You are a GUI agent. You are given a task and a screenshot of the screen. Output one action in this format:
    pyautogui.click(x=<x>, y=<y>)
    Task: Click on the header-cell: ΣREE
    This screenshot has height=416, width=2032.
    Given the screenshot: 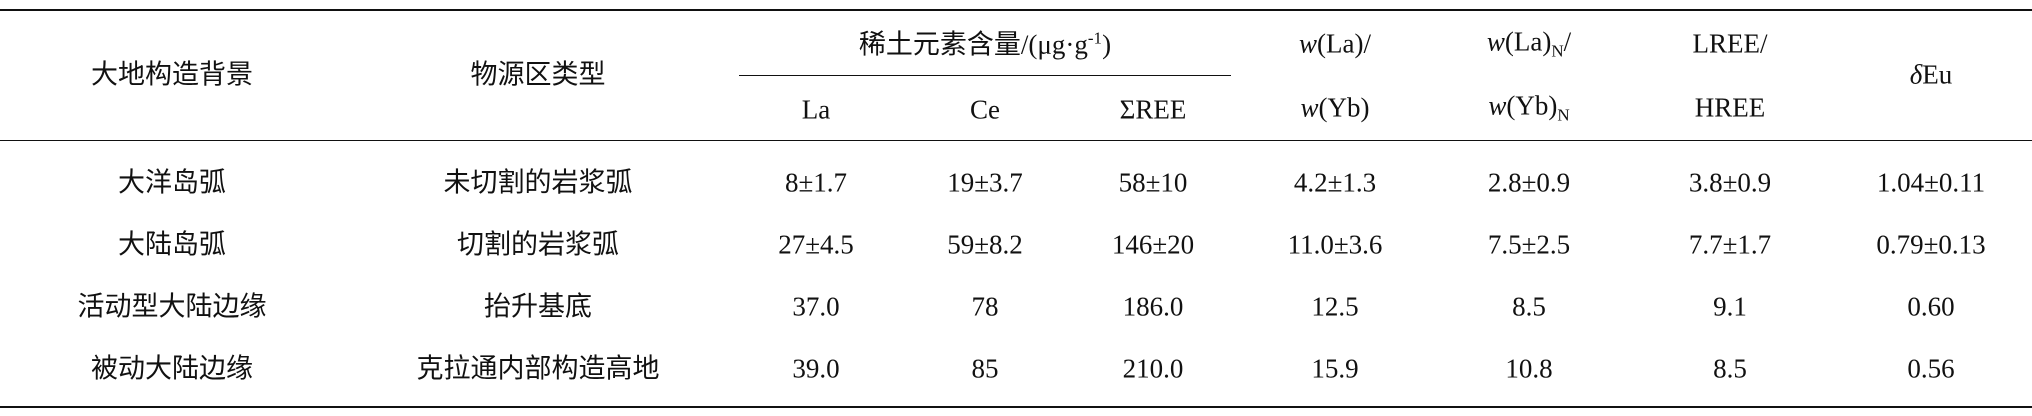 What is the action you would take?
    pyautogui.click(x=1153, y=109)
    